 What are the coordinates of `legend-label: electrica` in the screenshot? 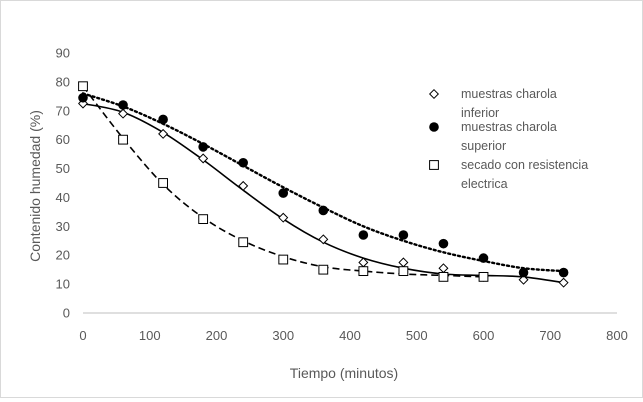 It's located at (484, 184).